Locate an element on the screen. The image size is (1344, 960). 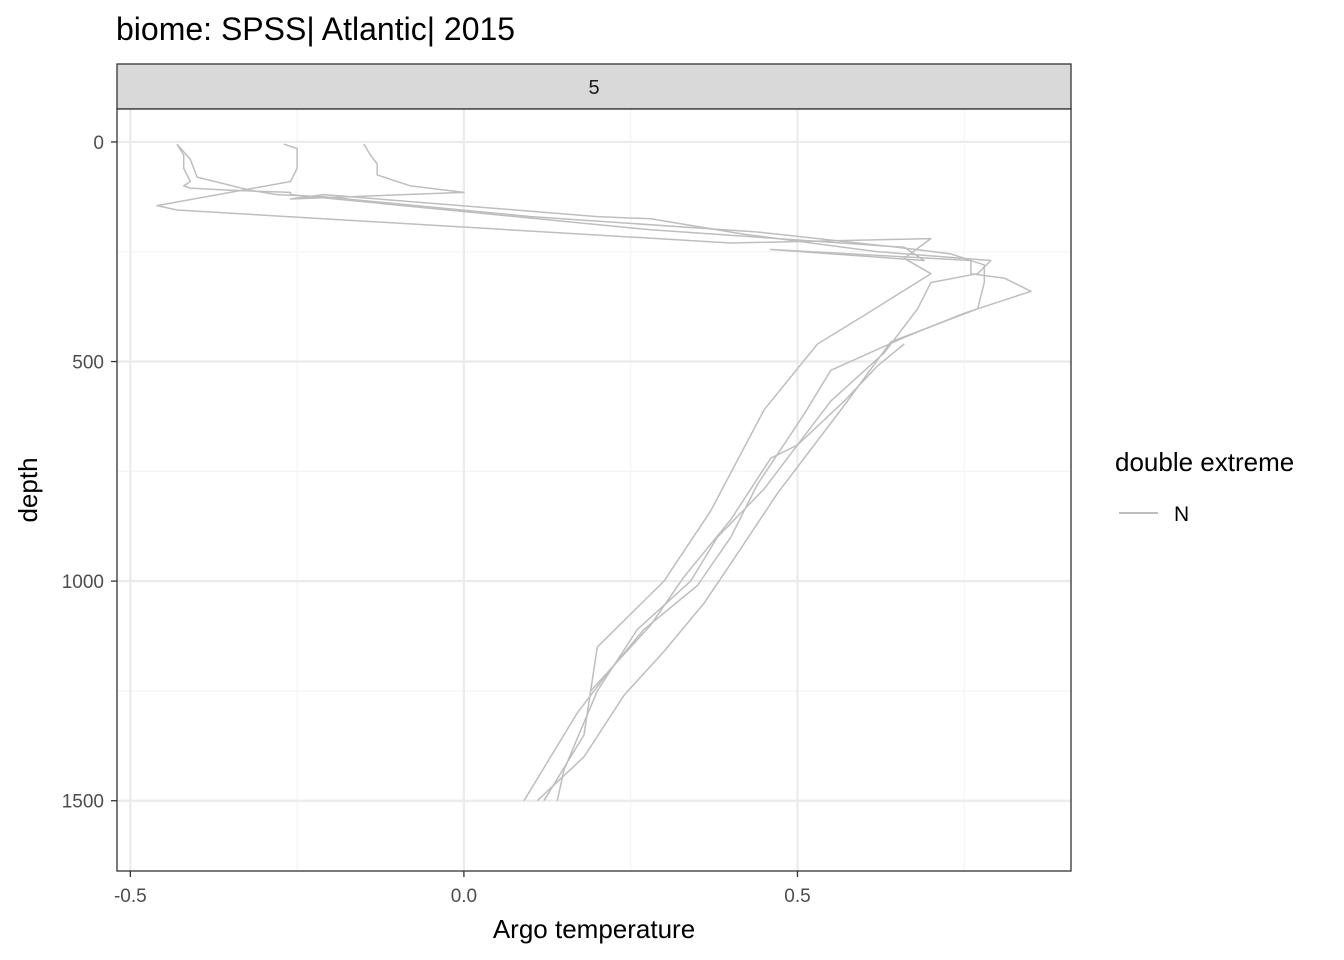
y-axis: 0 500 1000 1500 is located at coordinates (89, 473).